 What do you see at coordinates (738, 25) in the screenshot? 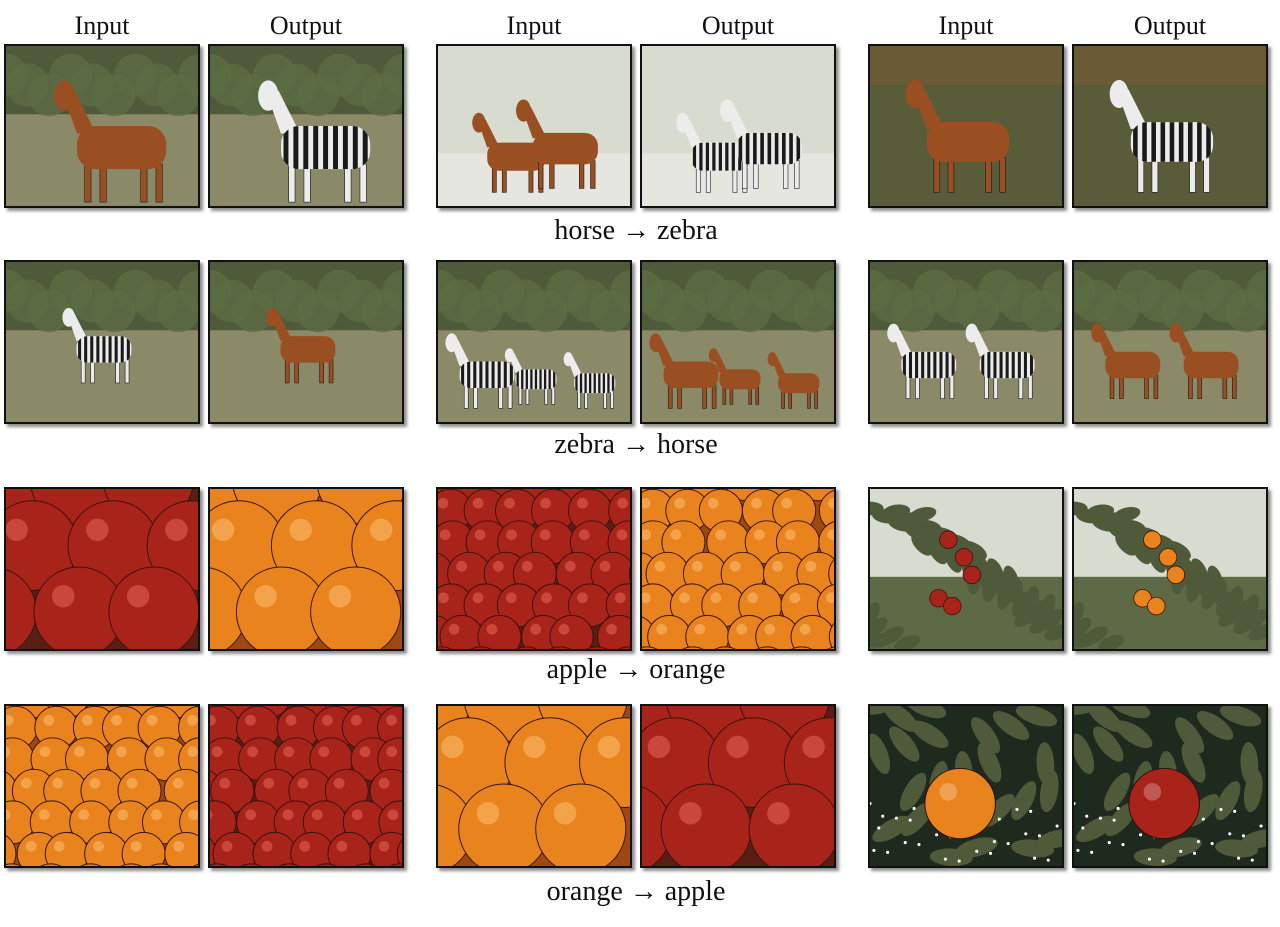
I see `header-output-2: Output` at bounding box center [738, 25].